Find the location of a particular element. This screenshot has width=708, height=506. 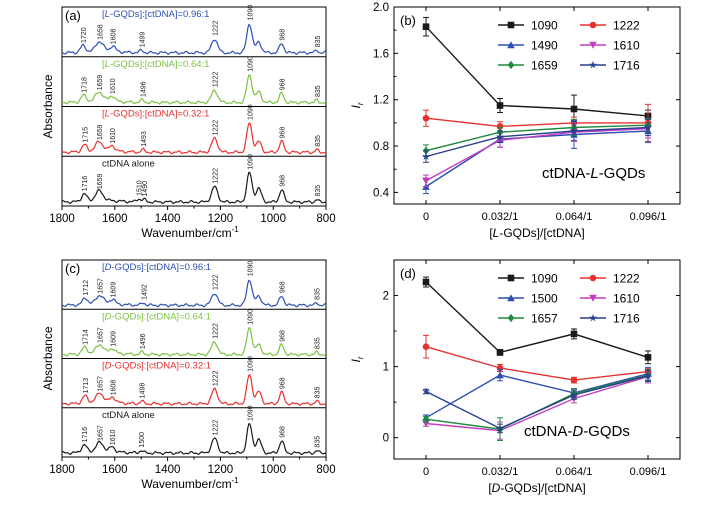

x-tick-label: 0.032/1 is located at coordinates (500, 217).